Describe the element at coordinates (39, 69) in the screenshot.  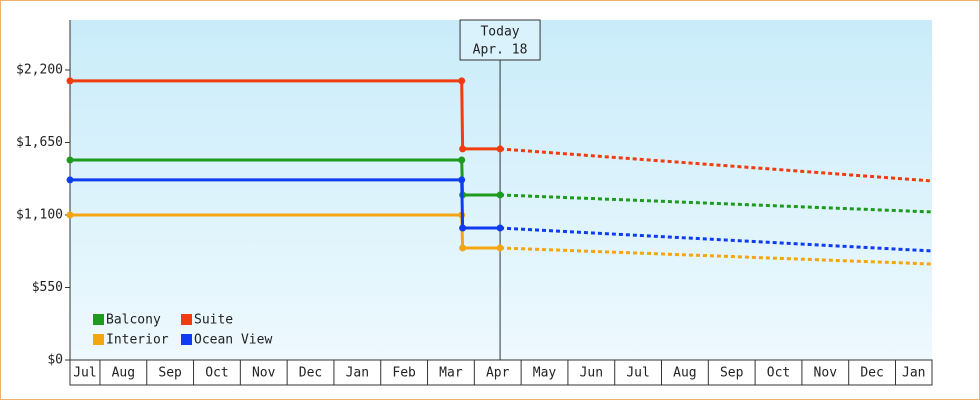
I see `y-tick-label: $2,200` at that location.